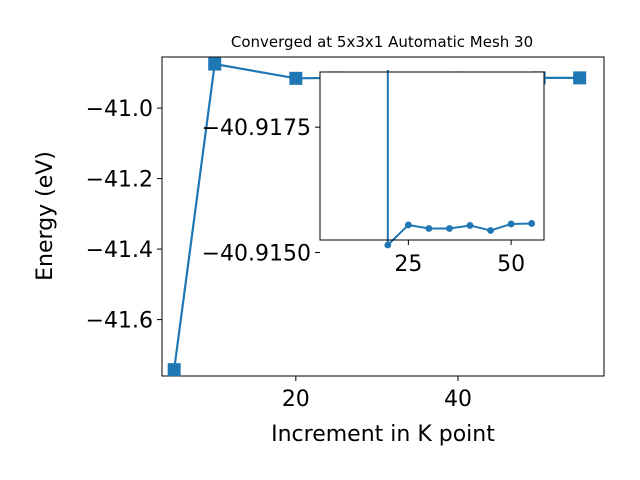 The width and height of the screenshot is (640, 480). What do you see at coordinates (119, 321) in the screenshot?
I see `y-tick-label: −41.6` at bounding box center [119, 321].